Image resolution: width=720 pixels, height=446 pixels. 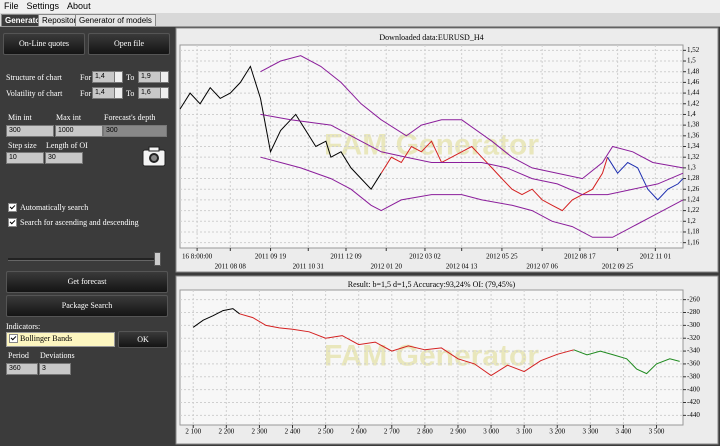 What do you see at coordinates (22, 369) in the screenshot?
I see `input: 360` at bounding box center [22, 369].